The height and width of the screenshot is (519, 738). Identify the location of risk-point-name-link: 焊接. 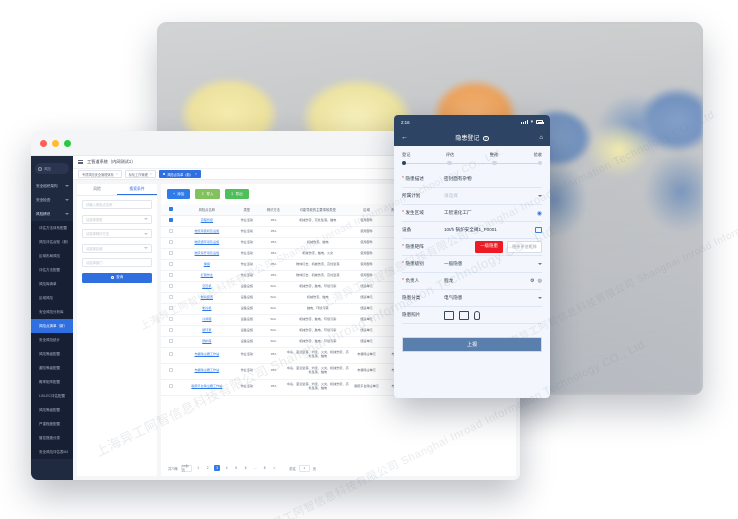
(206, 265).